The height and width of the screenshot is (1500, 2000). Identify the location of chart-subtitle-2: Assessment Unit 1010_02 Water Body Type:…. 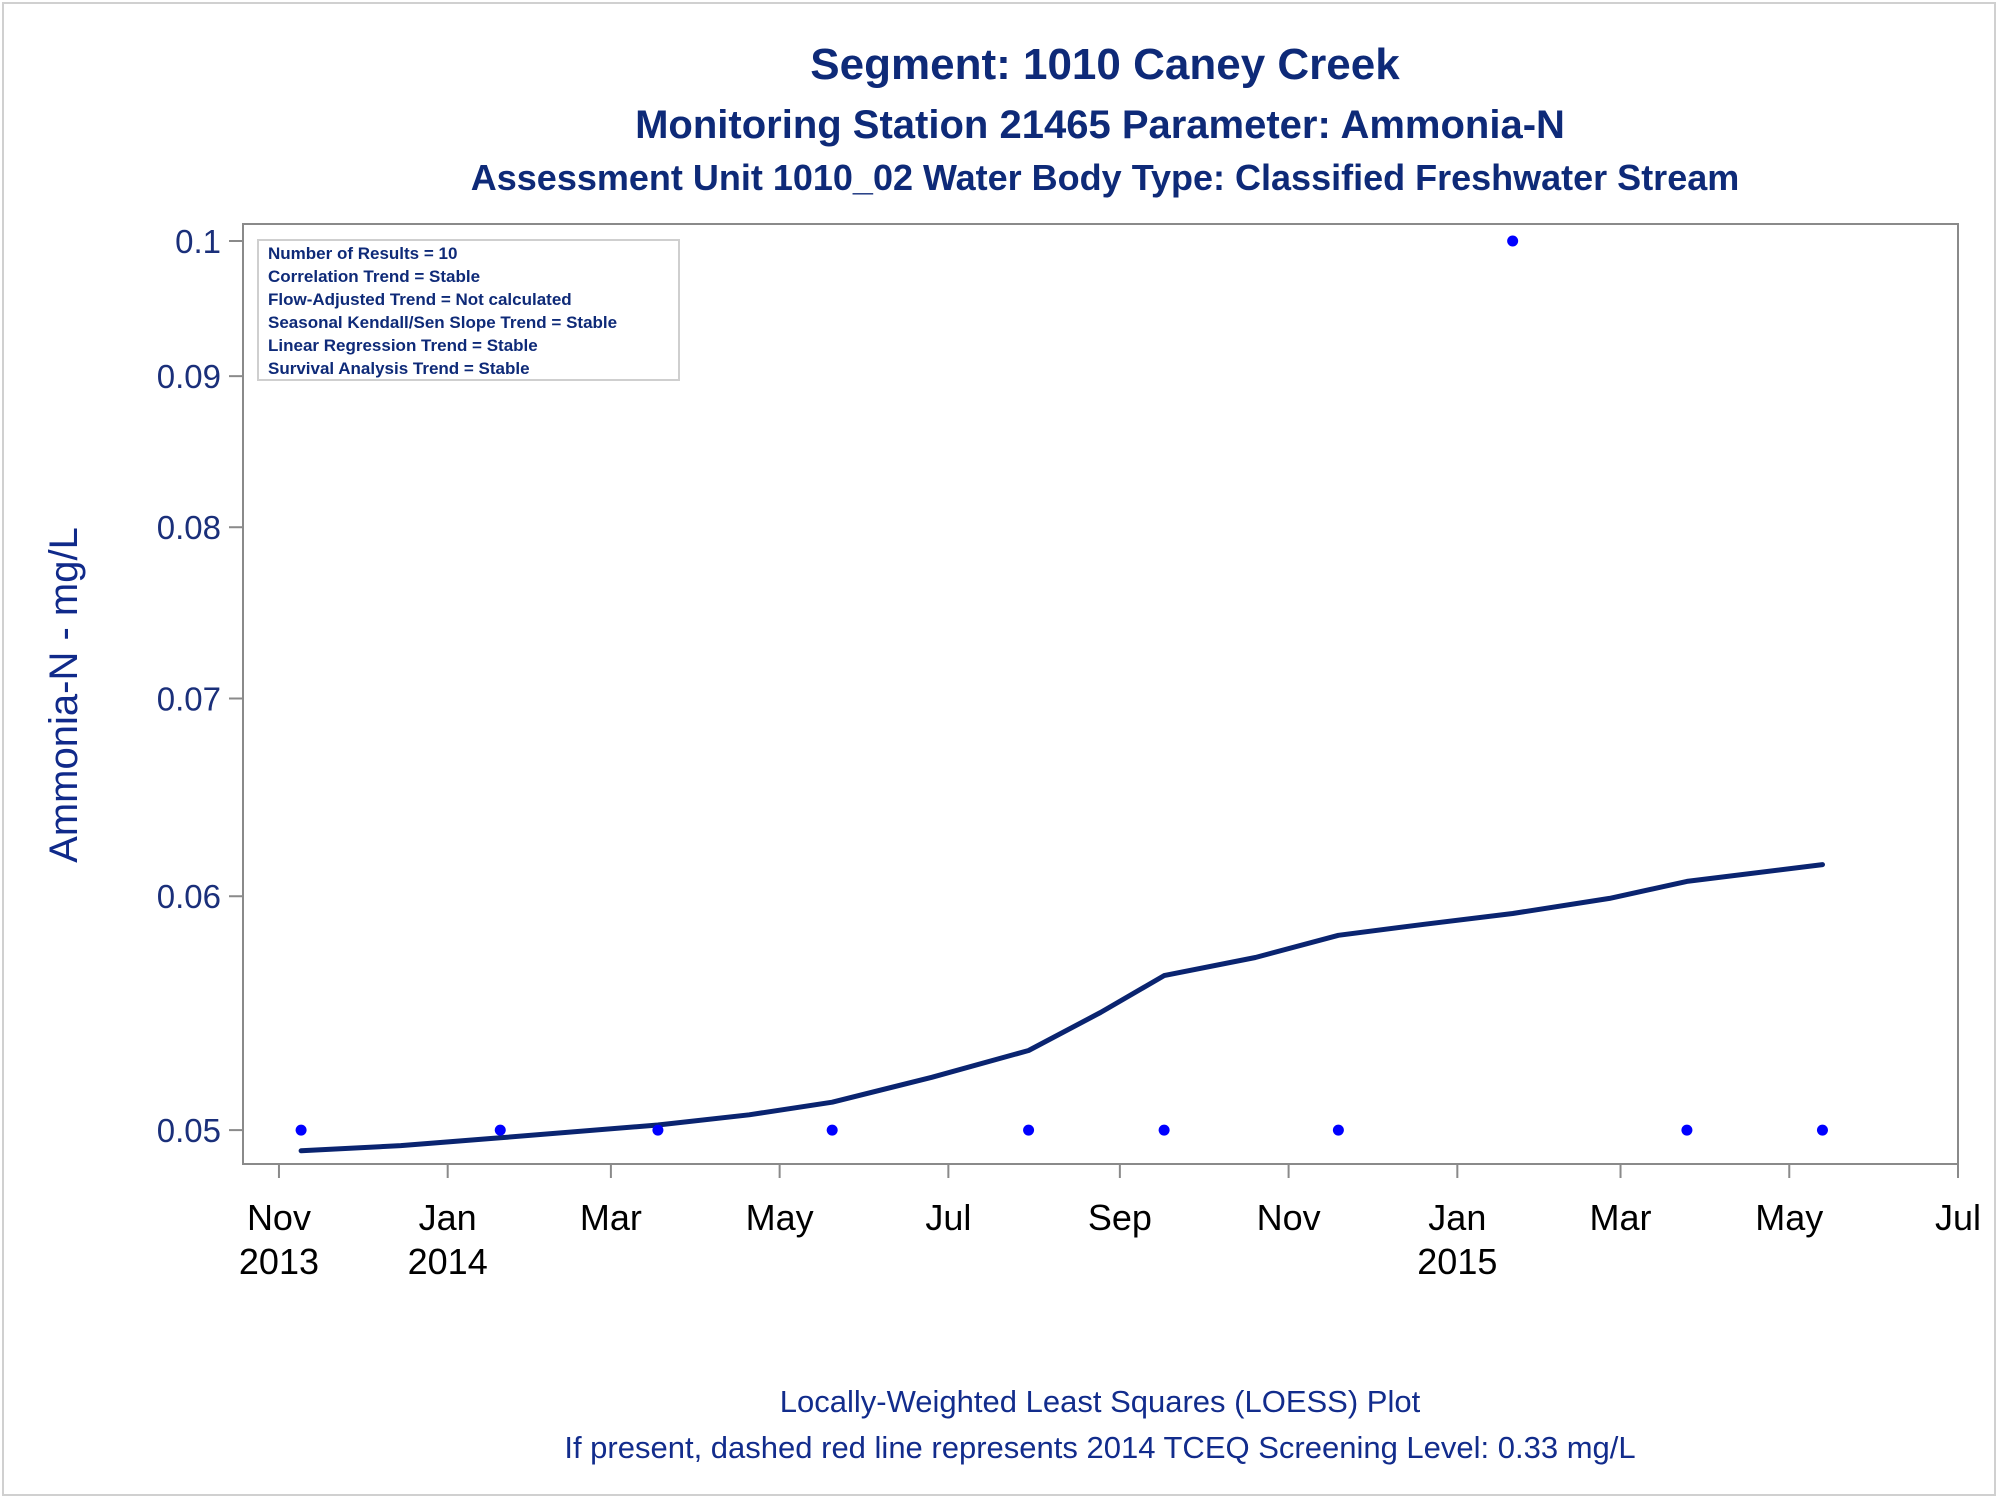
(1105, 177).